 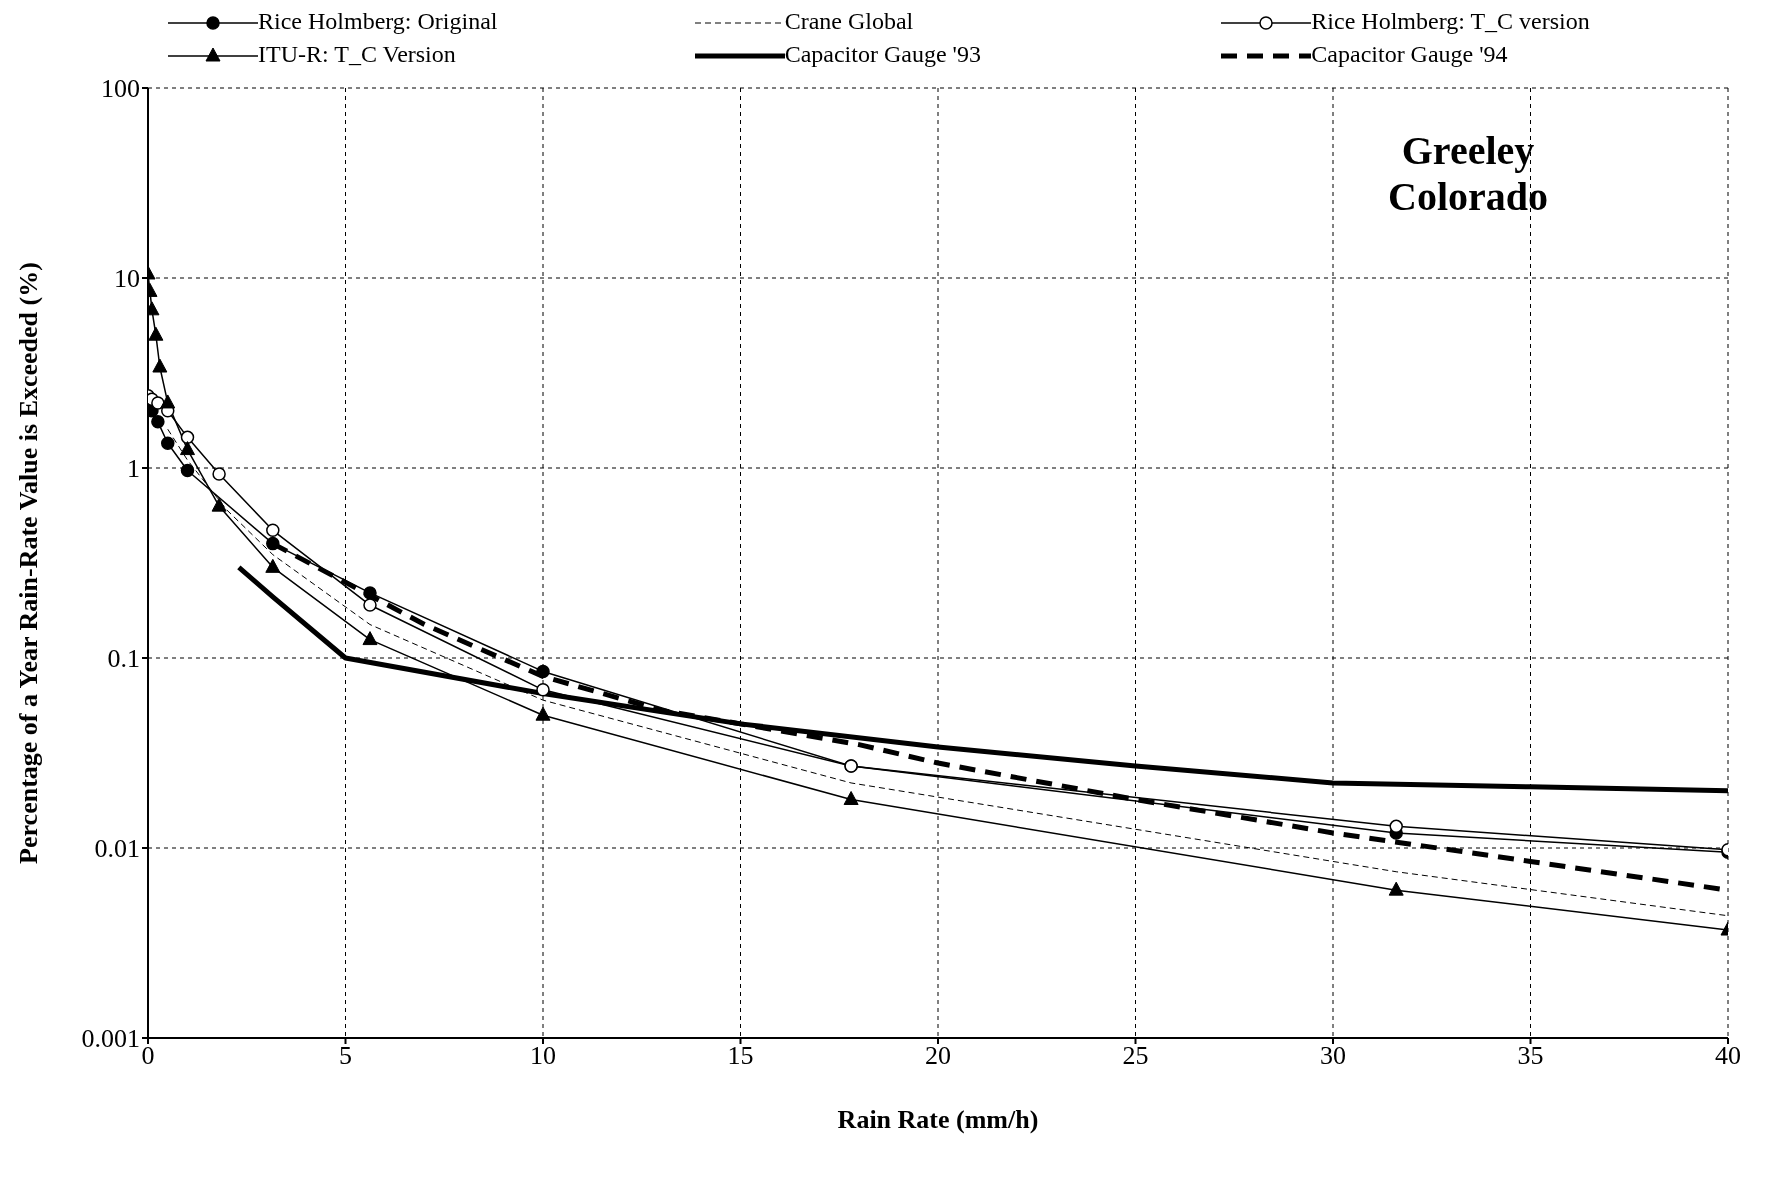 I want to click on legend-label: Crane Global, so click(x=849, y=21).